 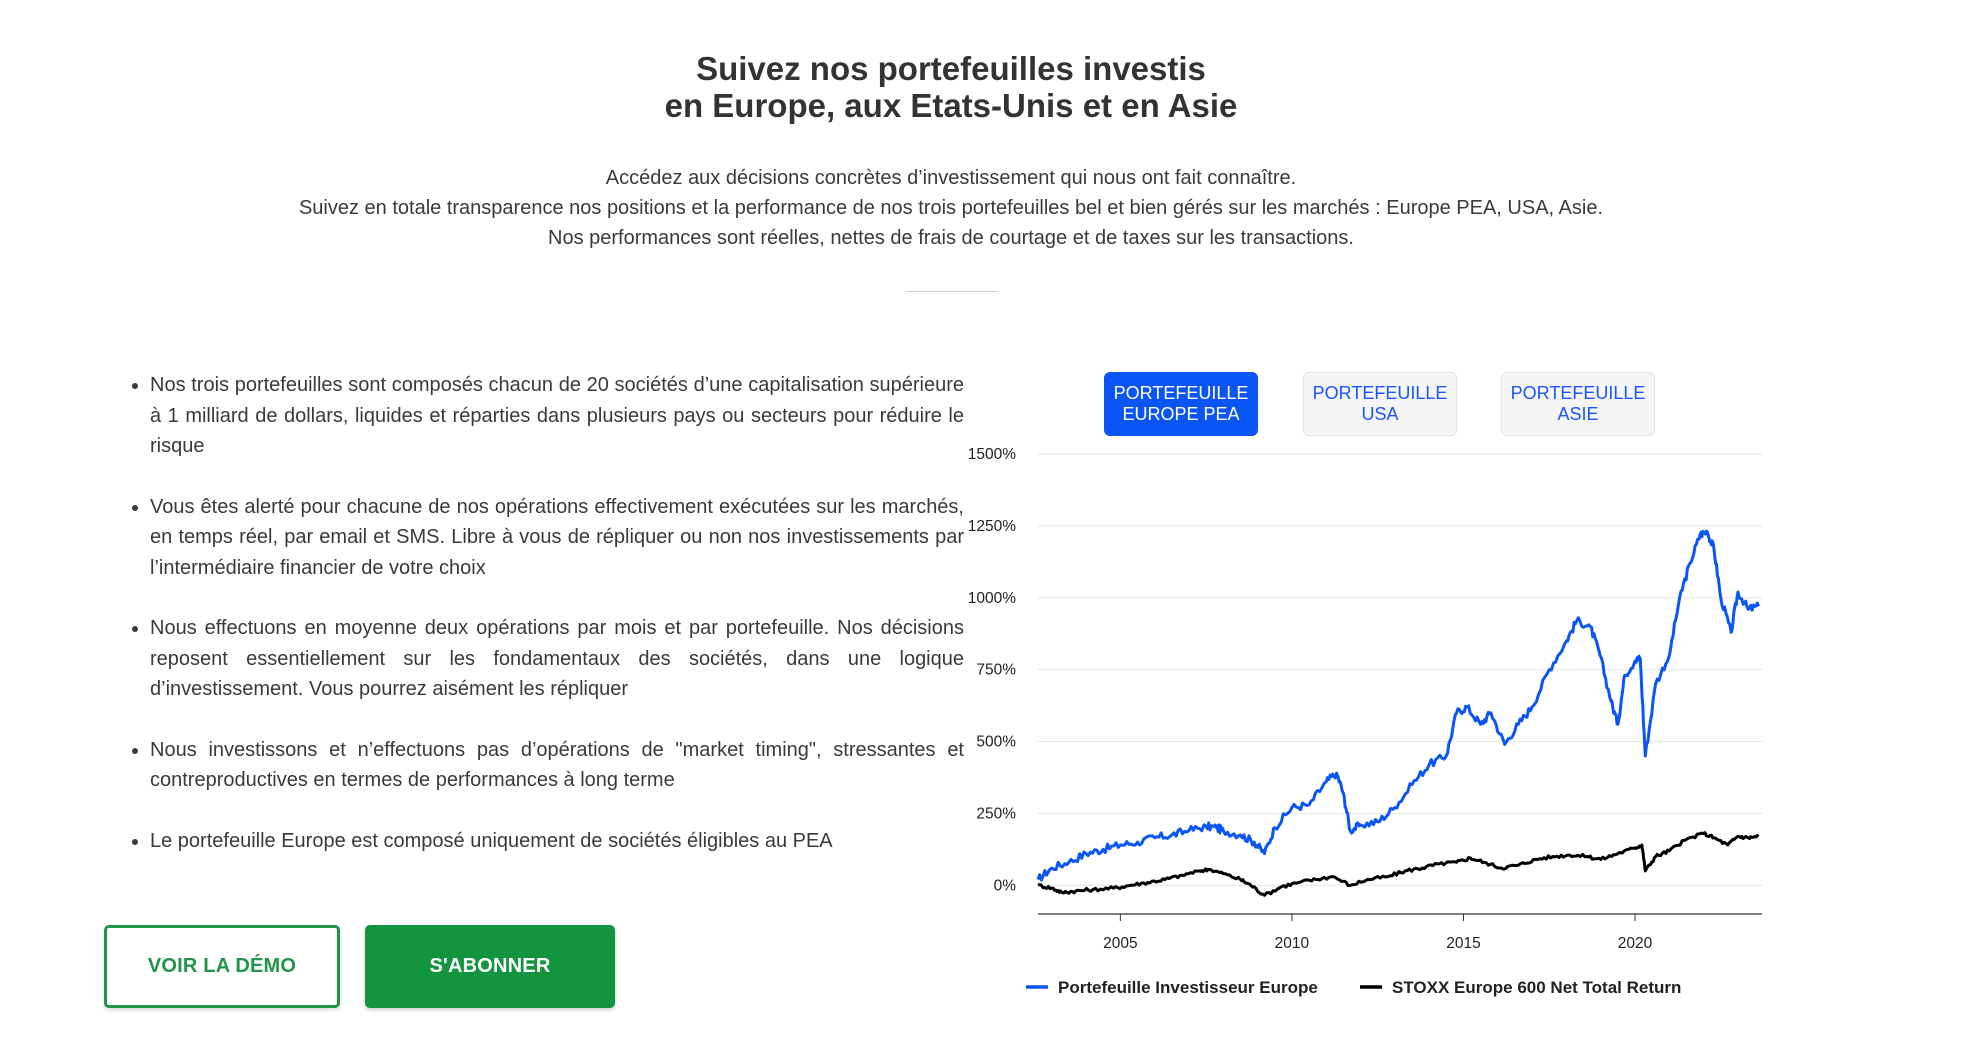 What do you see at coordinates (1463, 943) in the screenshot?
I see `x-tick-label: 2015` at bounding box center [1463, 943].